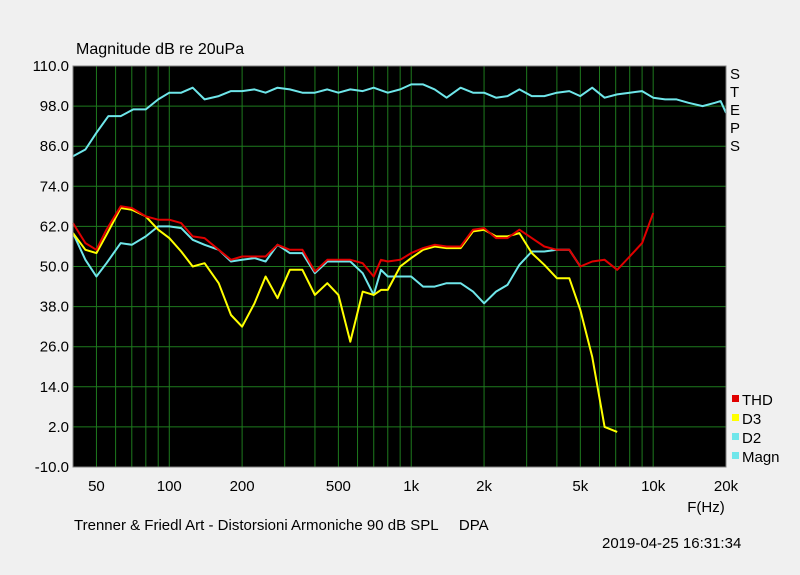 The width and height of the screenshot is (800, 575). What do you see at coordinates (735, 417) in the screenshot?
I see `legend-swatch-d3` at bounding box center [735, 417].